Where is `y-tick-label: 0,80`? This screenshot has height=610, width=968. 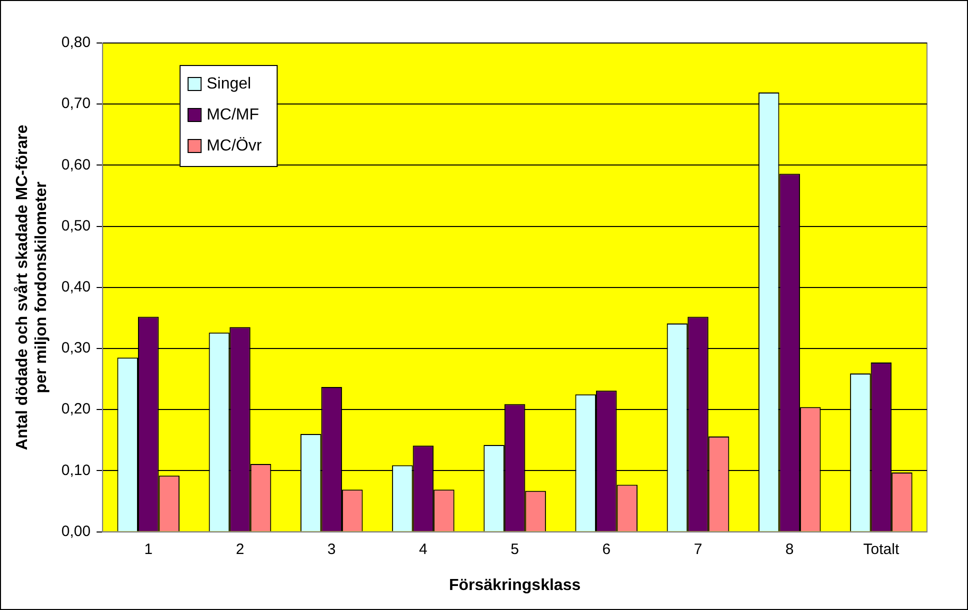
y-tick-label: 0,80 is located at coordinates (76, 43).